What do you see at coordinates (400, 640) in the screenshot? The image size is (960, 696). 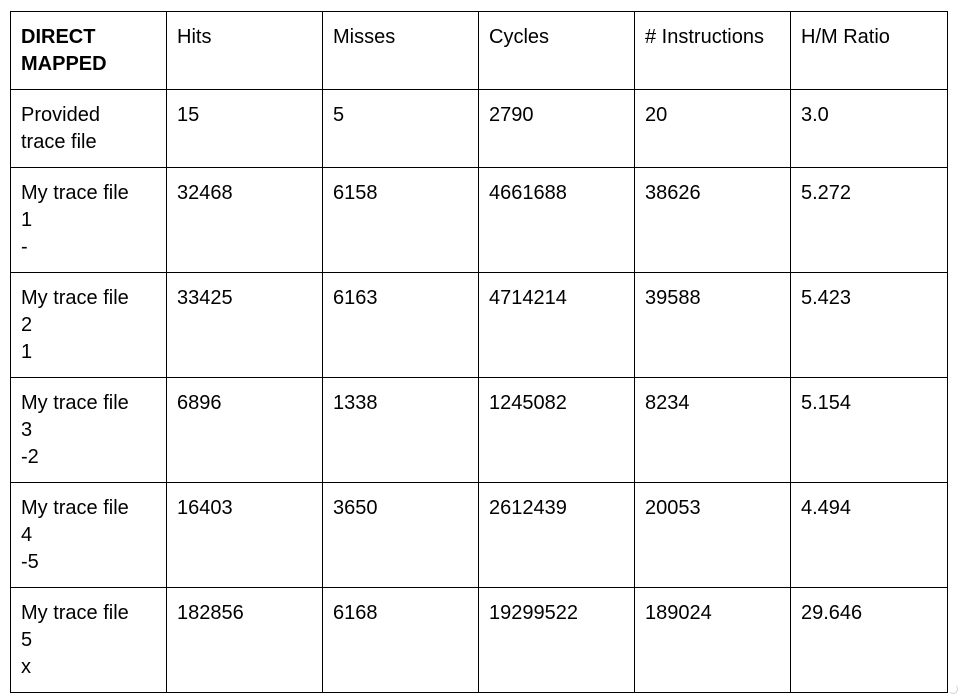 I see `misses-cell: 6168` at bounding box center [400, 640].